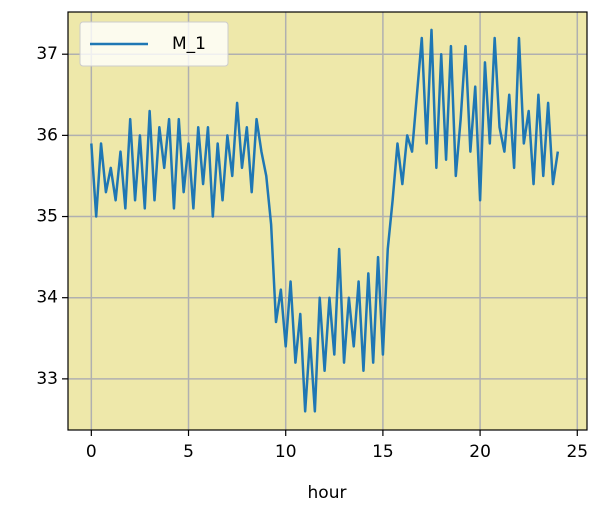 Image resolution: width=603 pixels, height=520 pixels. Describe the element at coordinates (47, 54) in the screenshot. I see `y-tick-label: 37` at that location.